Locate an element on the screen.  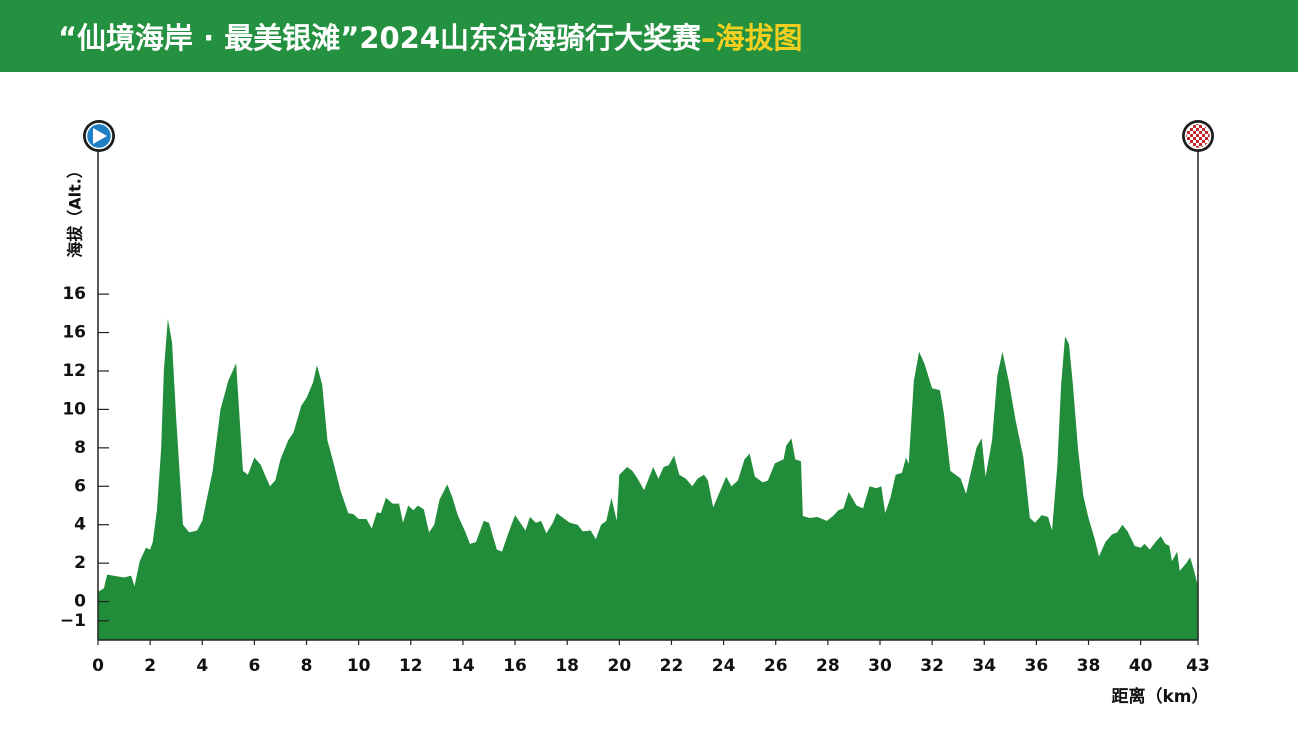
header-bar is located at coordinates (649, 36).